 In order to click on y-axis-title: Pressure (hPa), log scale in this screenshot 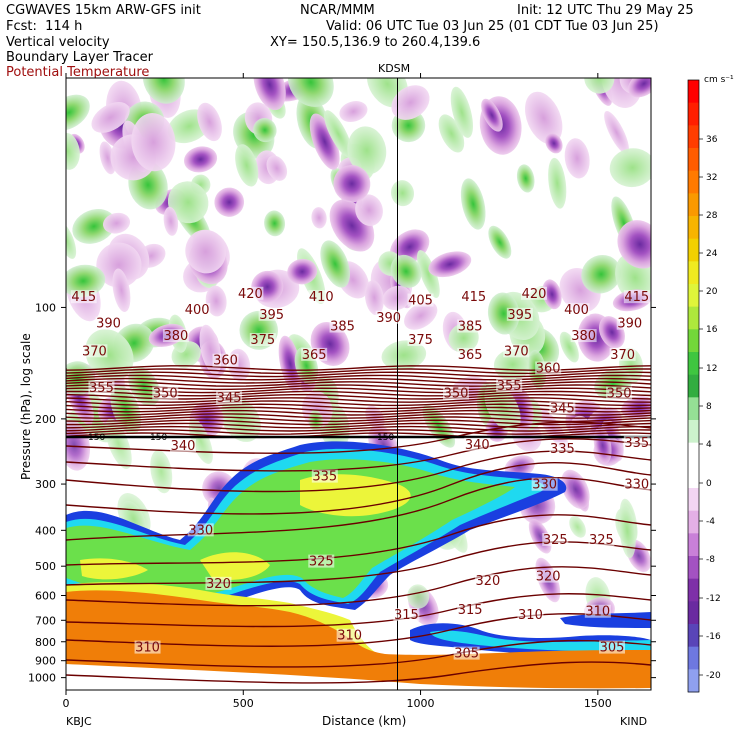, I will do `click(26, 406)`.